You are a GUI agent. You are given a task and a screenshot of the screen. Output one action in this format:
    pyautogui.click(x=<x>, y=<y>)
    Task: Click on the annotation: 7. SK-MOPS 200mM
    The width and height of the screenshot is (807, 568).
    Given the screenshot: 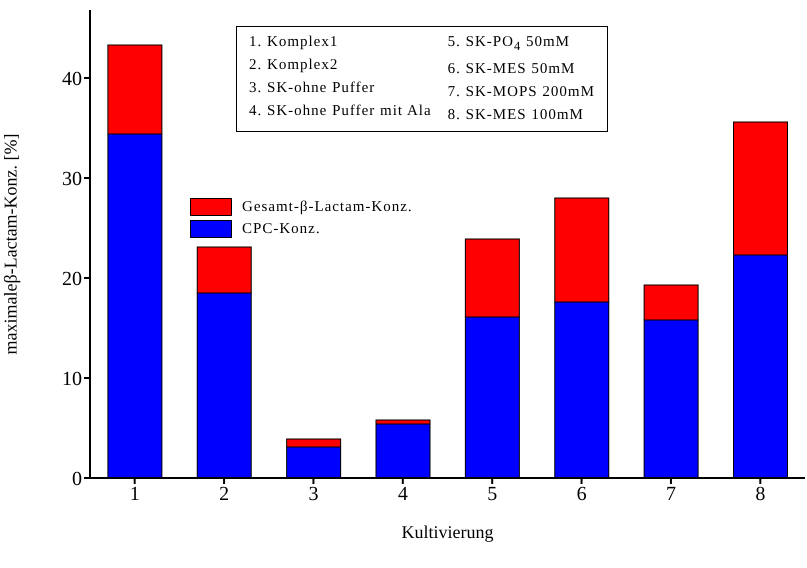 What is the action you would take?
    pyautogui.click(x=521, y=92)
    